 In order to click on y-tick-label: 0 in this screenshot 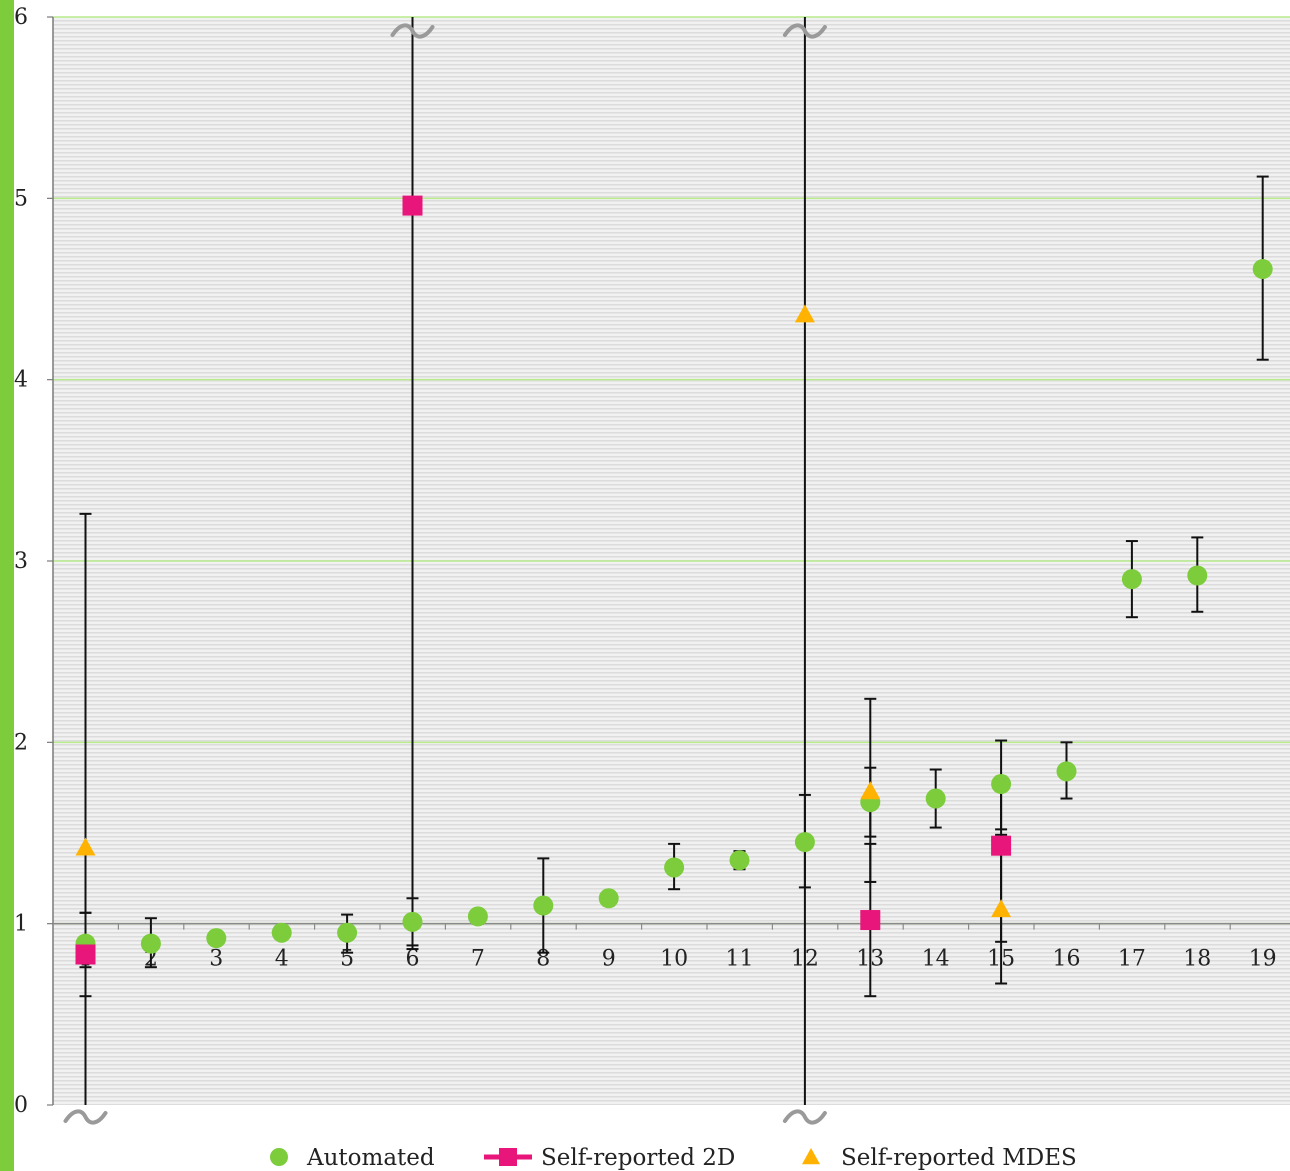, I will do `click(21, 1105)`.